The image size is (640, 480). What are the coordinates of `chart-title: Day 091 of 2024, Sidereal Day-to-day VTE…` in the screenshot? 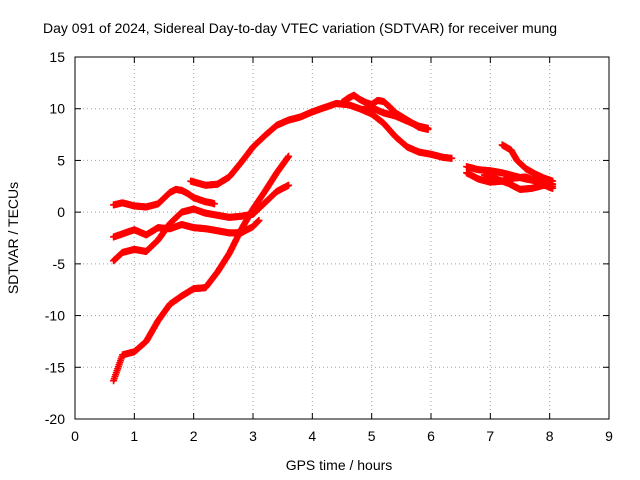 It's located at (300, 28).